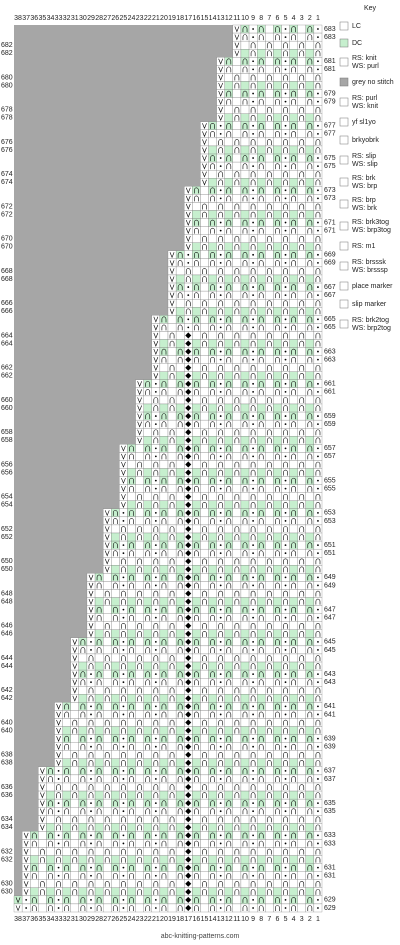 The height and width of the screenshot is (945, 400). Describe the element at coordinates (7, 529) in the screenshot. I see `row-number: 652` at that location.